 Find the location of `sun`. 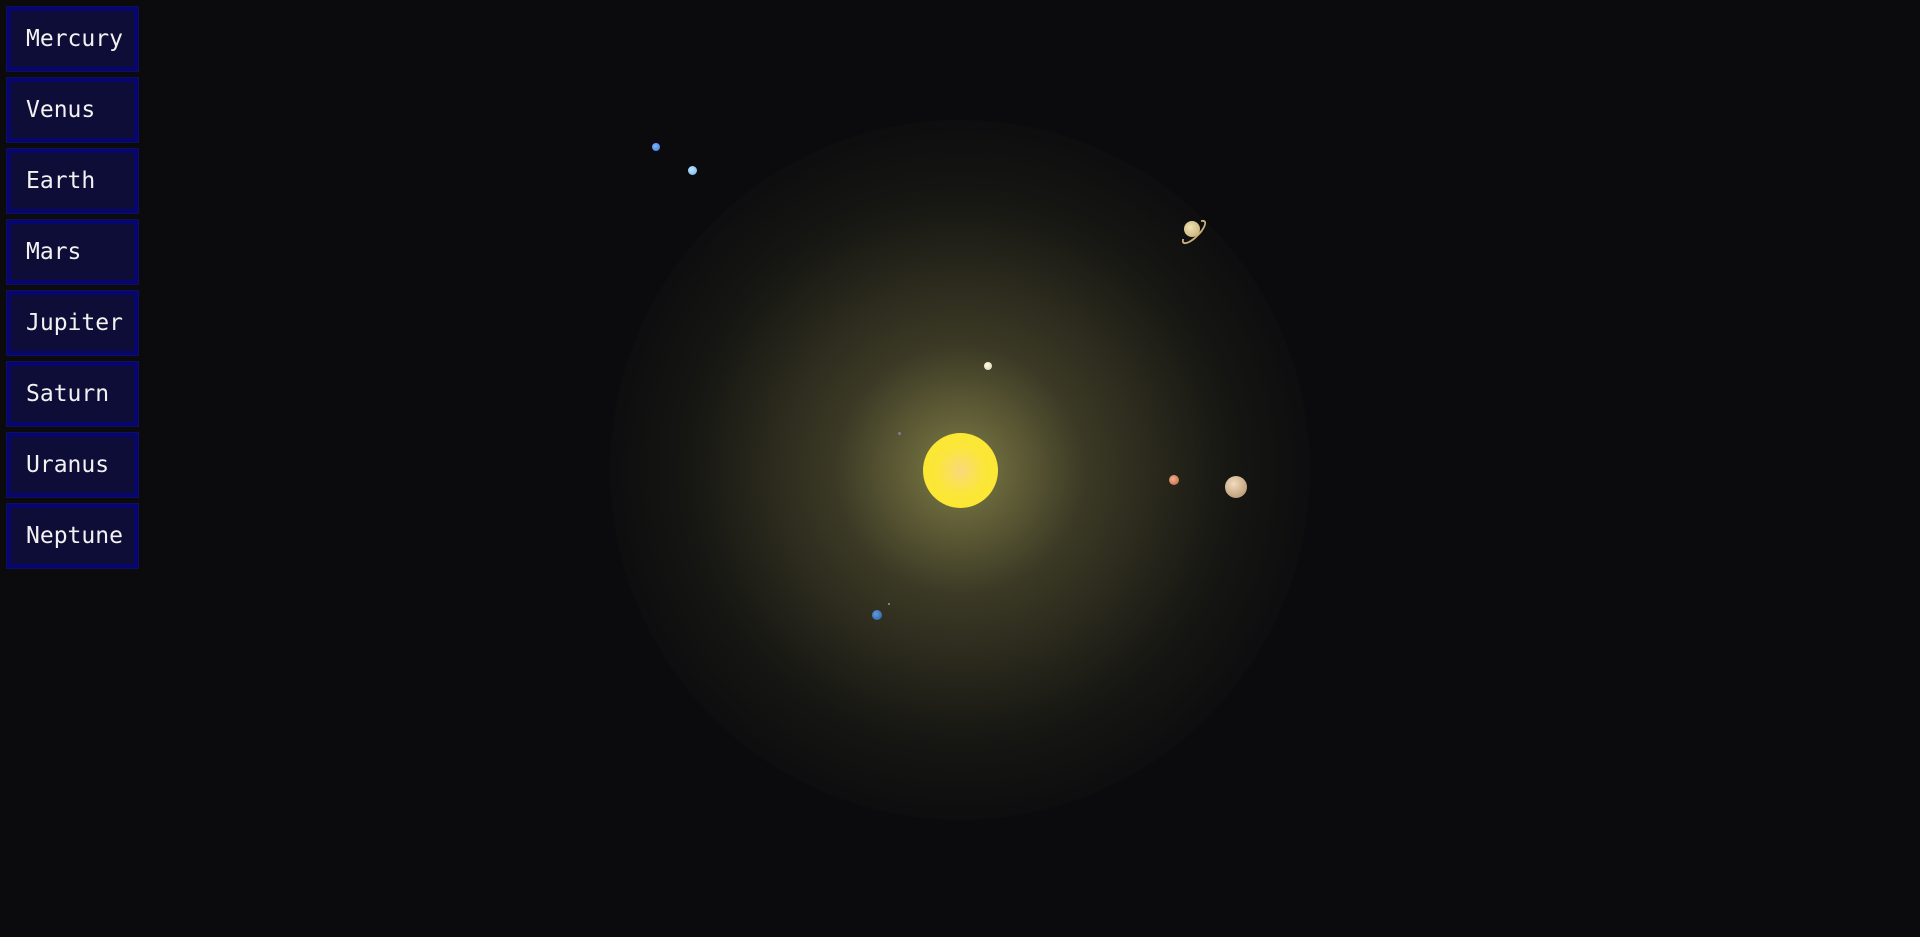

sun is located at coordinates (960, 470).